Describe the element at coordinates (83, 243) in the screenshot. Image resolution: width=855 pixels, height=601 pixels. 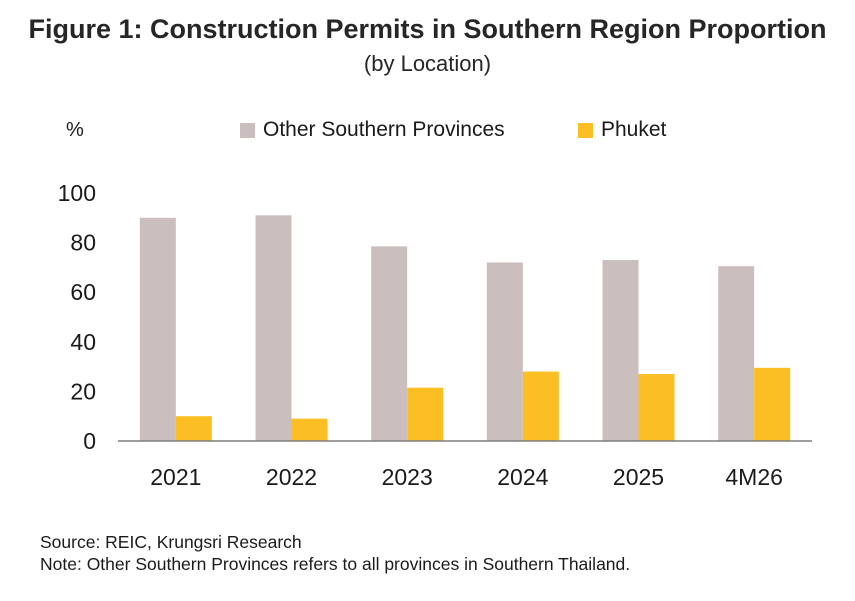
I see `y-tick-label-80: 80` at that location.